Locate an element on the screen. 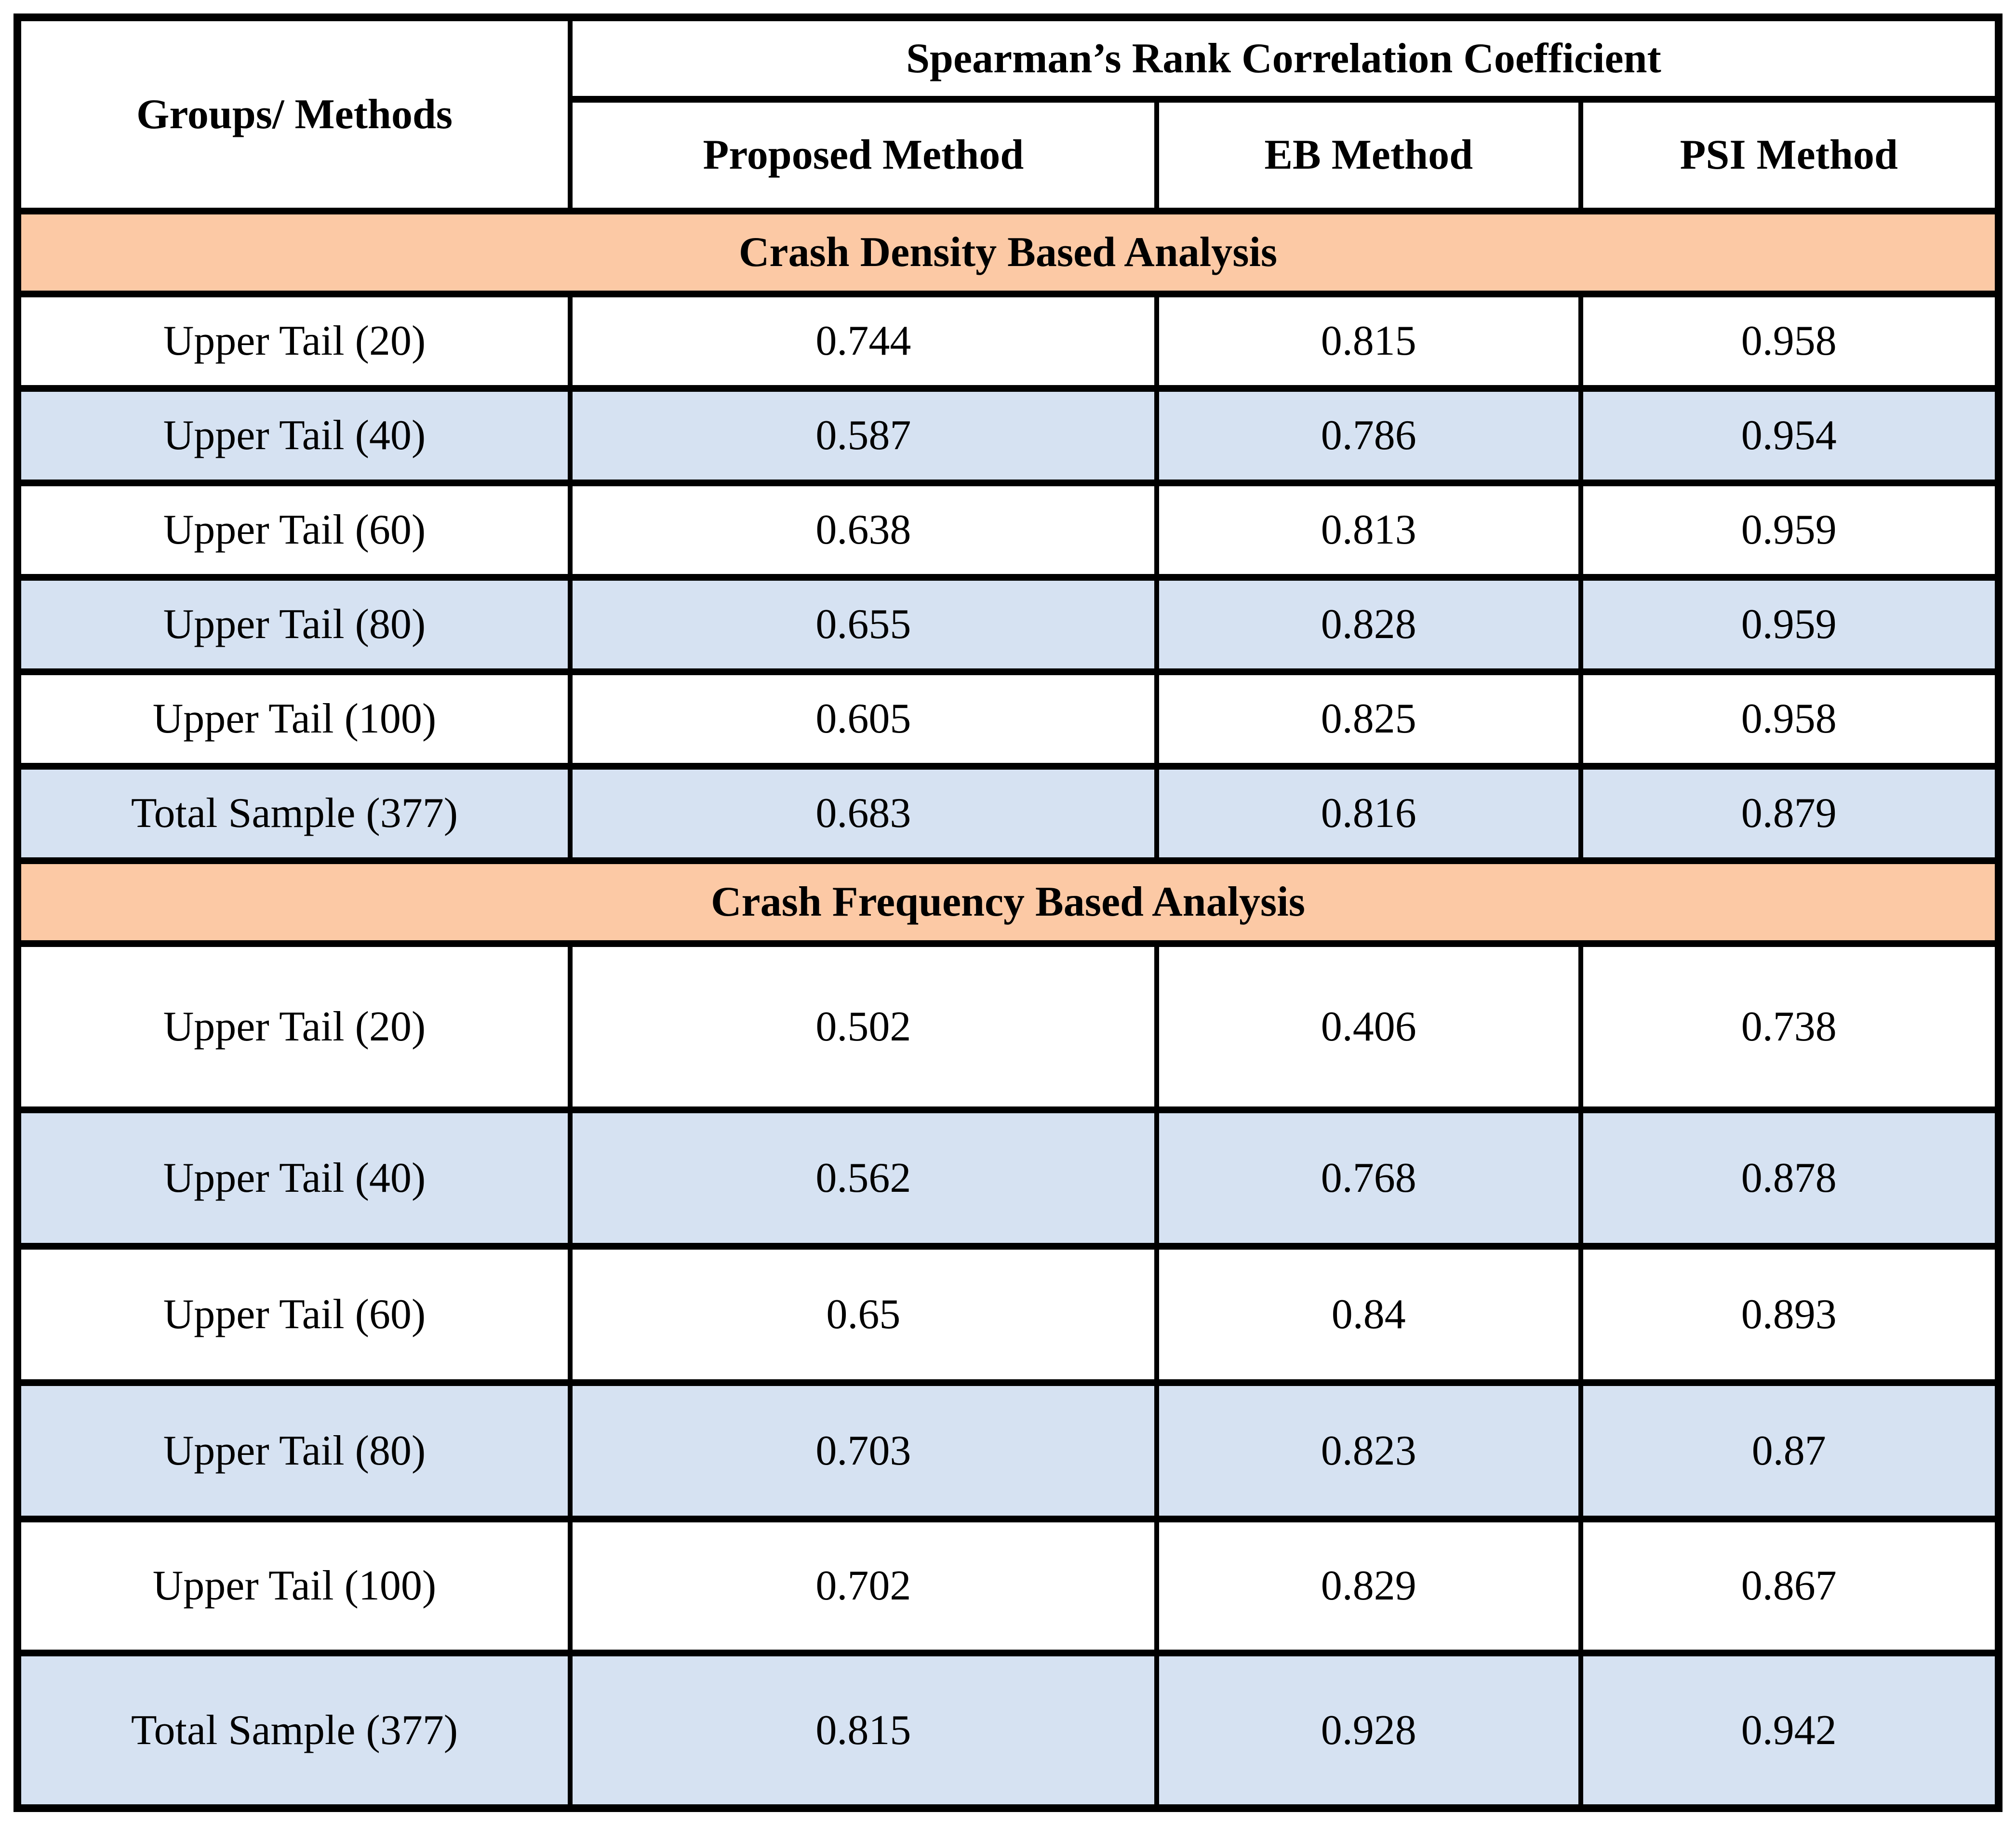  value-cell: 0.702 is located at coordinates (863, 1586).